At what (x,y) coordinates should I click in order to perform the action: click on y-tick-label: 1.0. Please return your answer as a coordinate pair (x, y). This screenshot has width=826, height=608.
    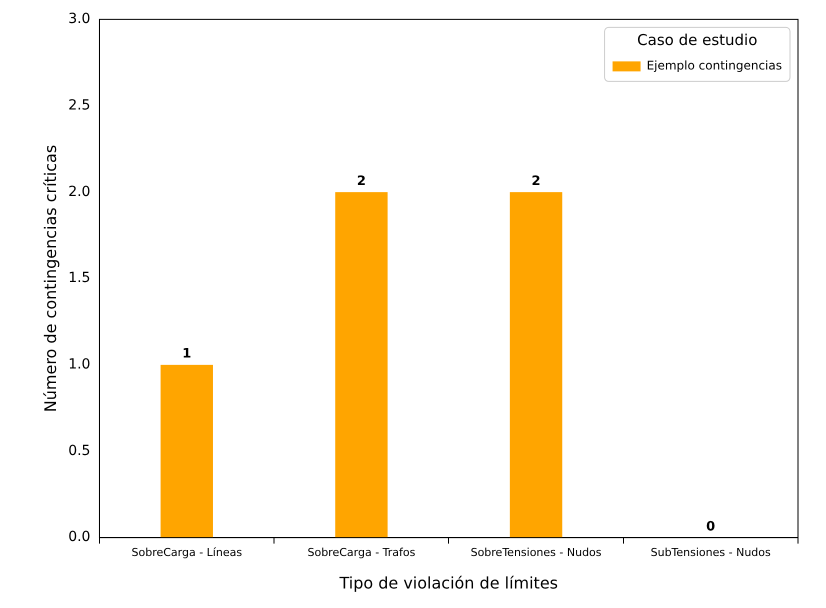
    Looking at the image, I should click on (79, 364).